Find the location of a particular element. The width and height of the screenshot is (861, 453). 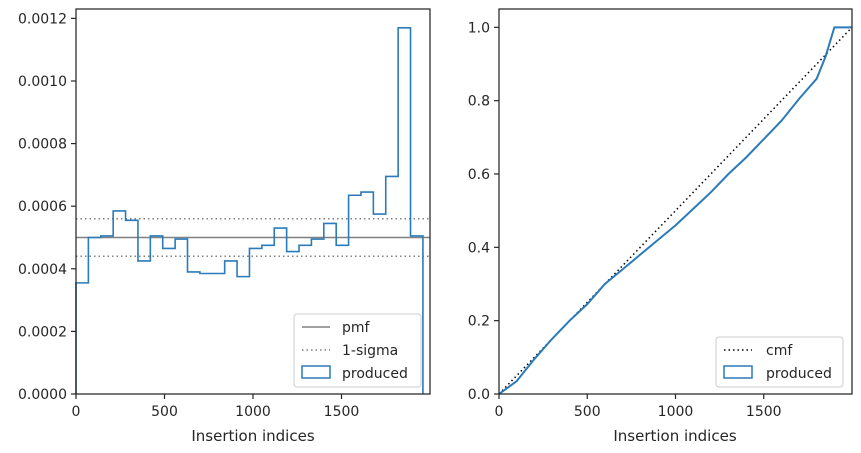

cmf-y-tick-label: 0.2 is located at coordinates (479, 322).